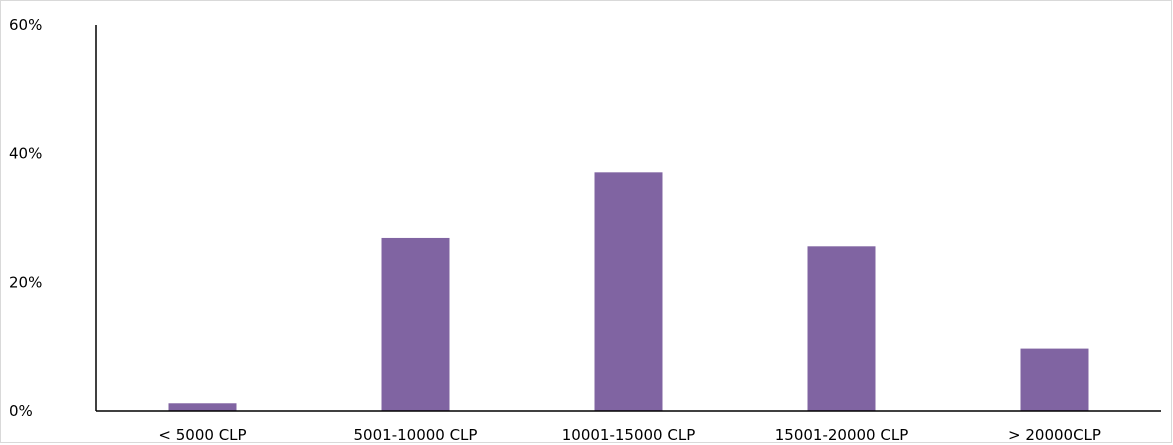 The height and width of the screenshot is (445, 1173). Describe the element at coordinates (25, 282) in the screenshot. I see `y-tick-label: 20%` at that location.